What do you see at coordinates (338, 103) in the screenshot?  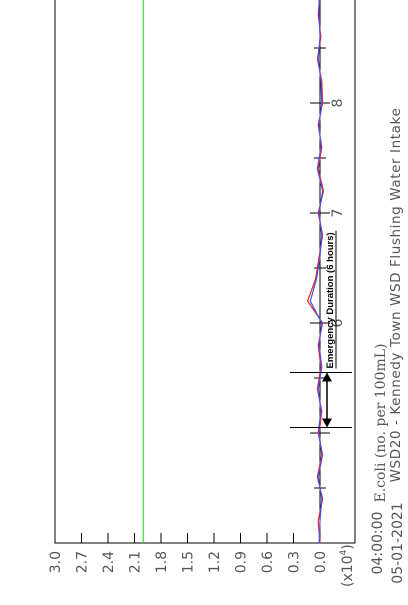 I see `x-tick-label: 8` at bounding box center [338, 103].